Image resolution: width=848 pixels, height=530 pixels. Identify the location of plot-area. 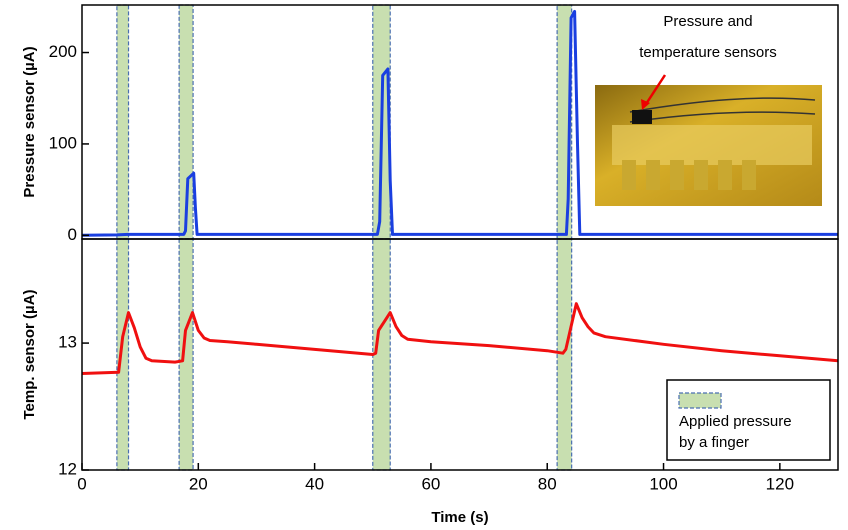
(460, 338).